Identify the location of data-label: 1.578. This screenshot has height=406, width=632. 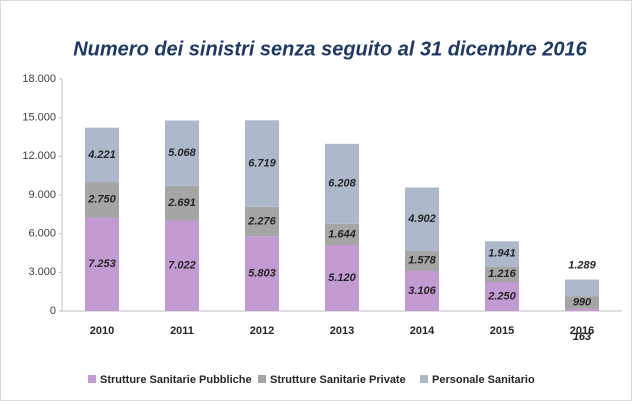
(422, 261).